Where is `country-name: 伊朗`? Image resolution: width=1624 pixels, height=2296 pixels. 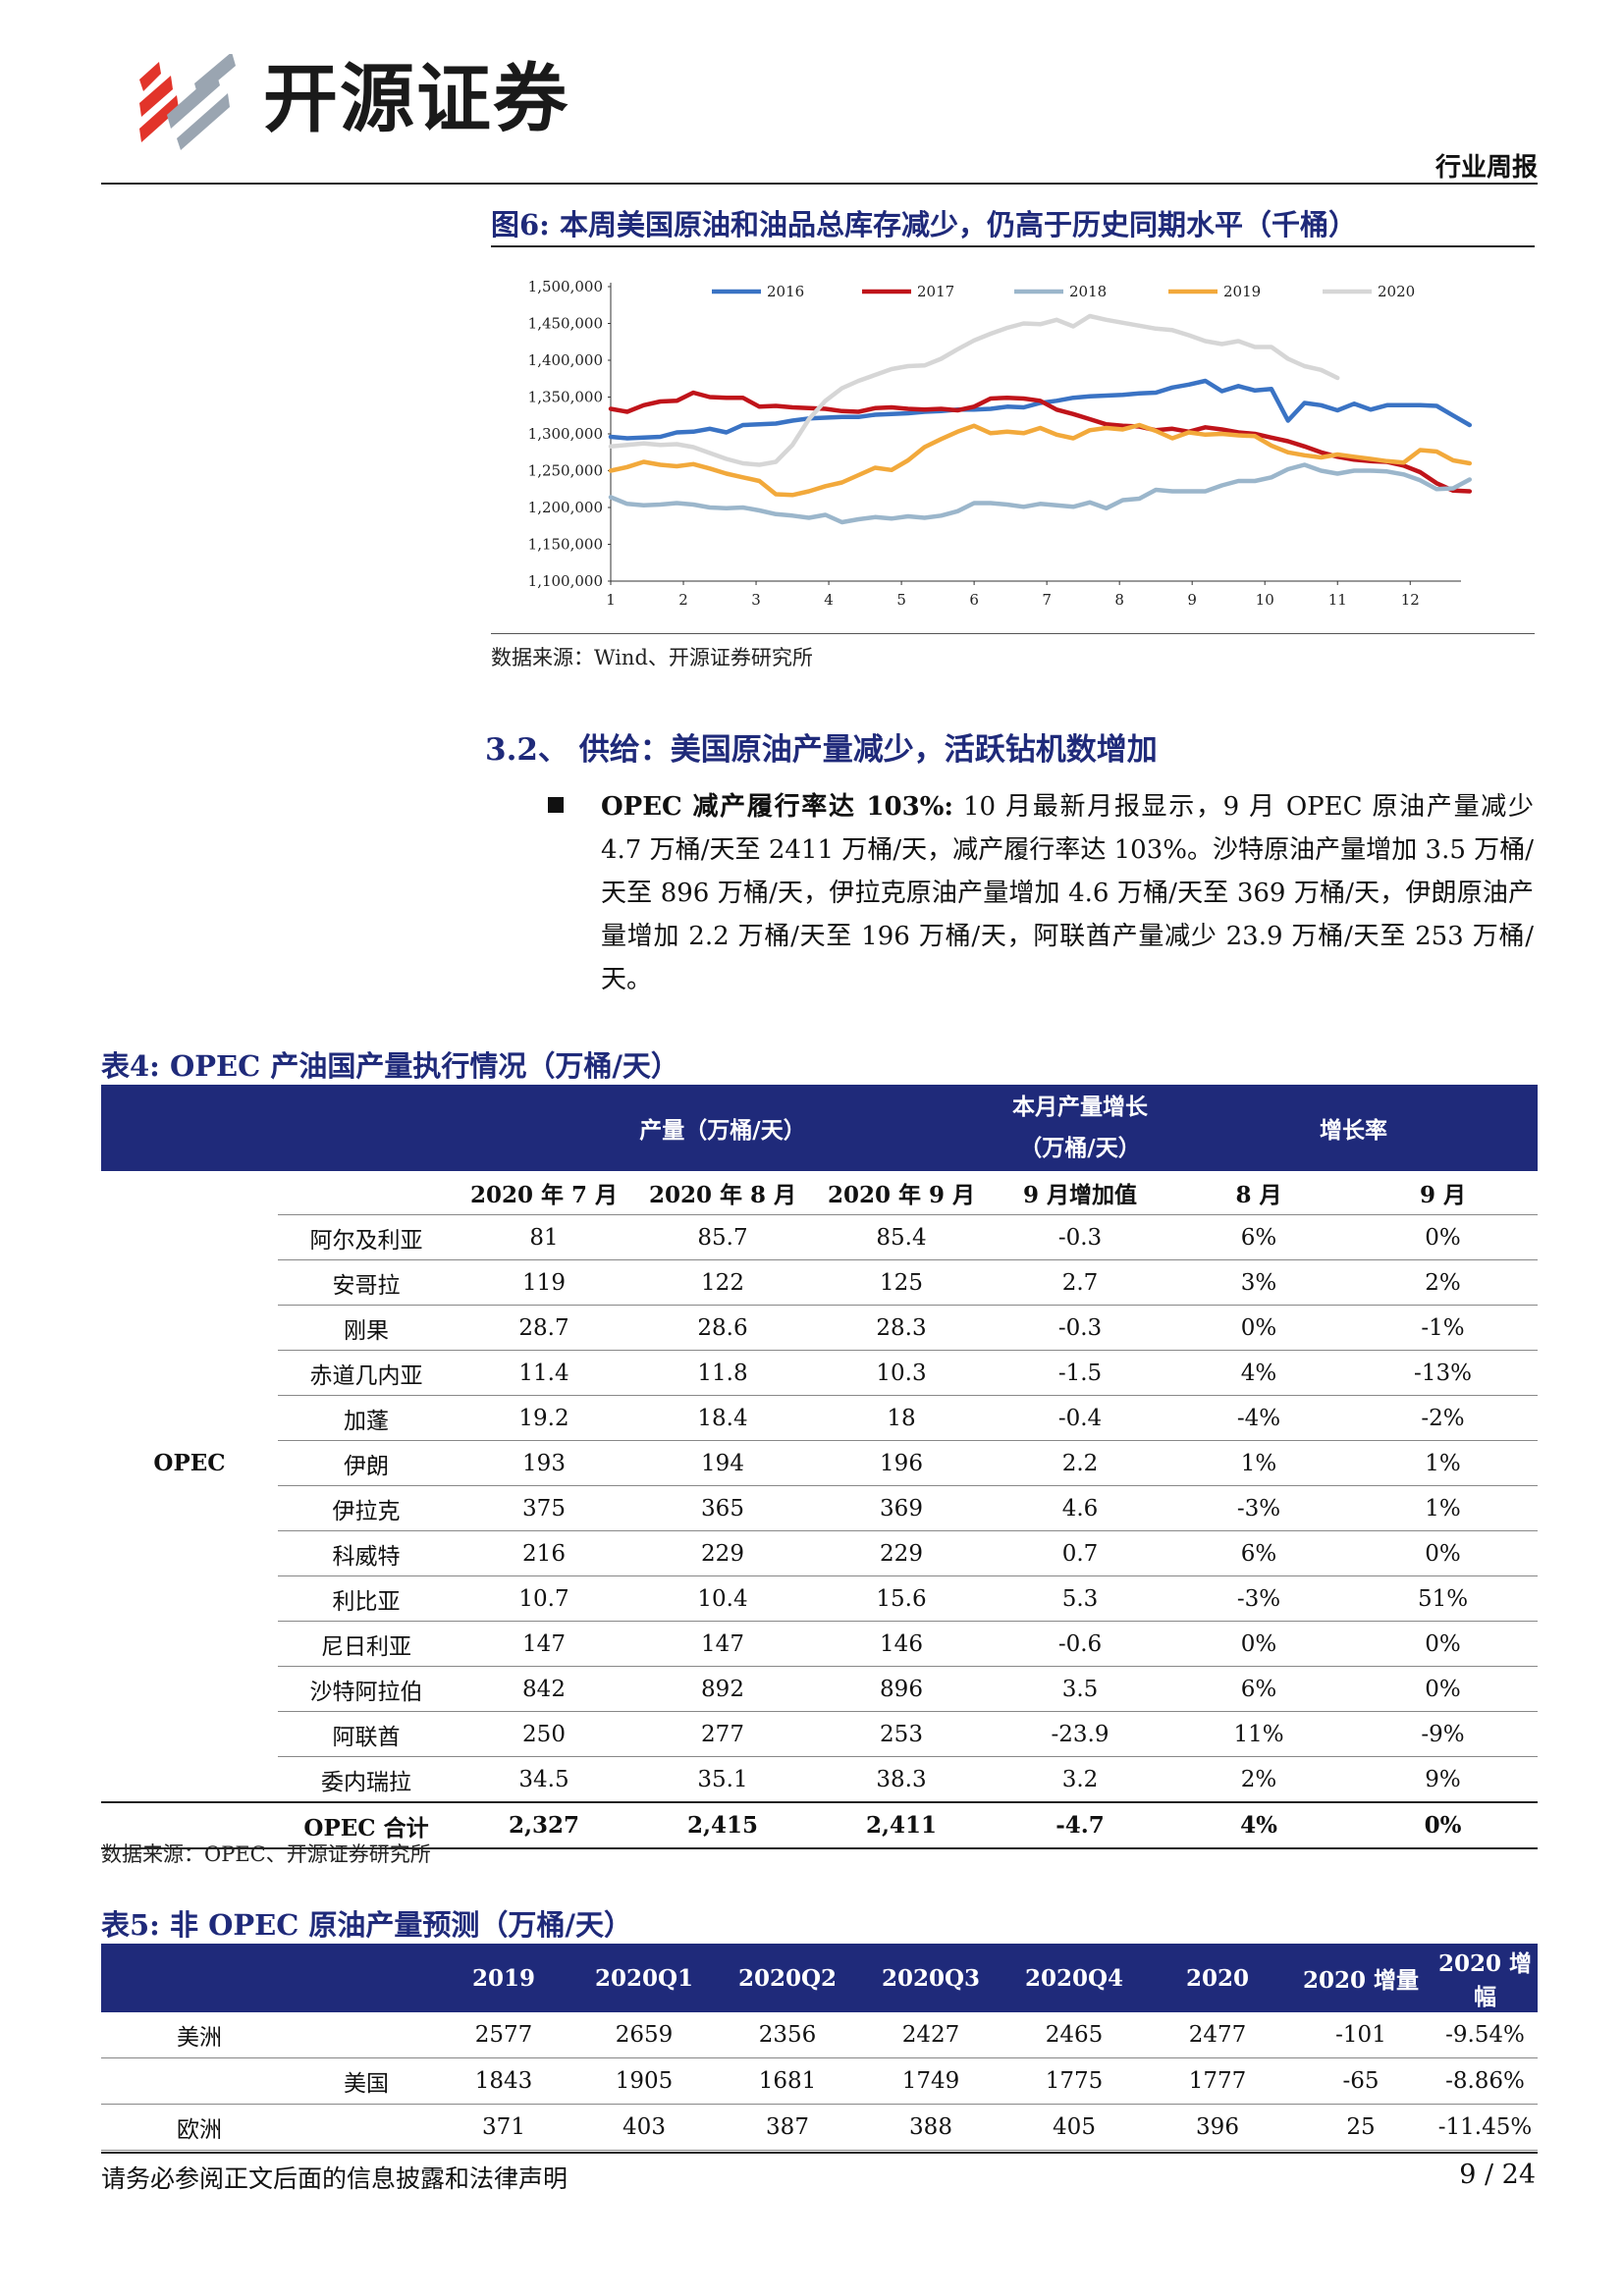
country-name: 伊朗 is located at coordinates (366, 1463).